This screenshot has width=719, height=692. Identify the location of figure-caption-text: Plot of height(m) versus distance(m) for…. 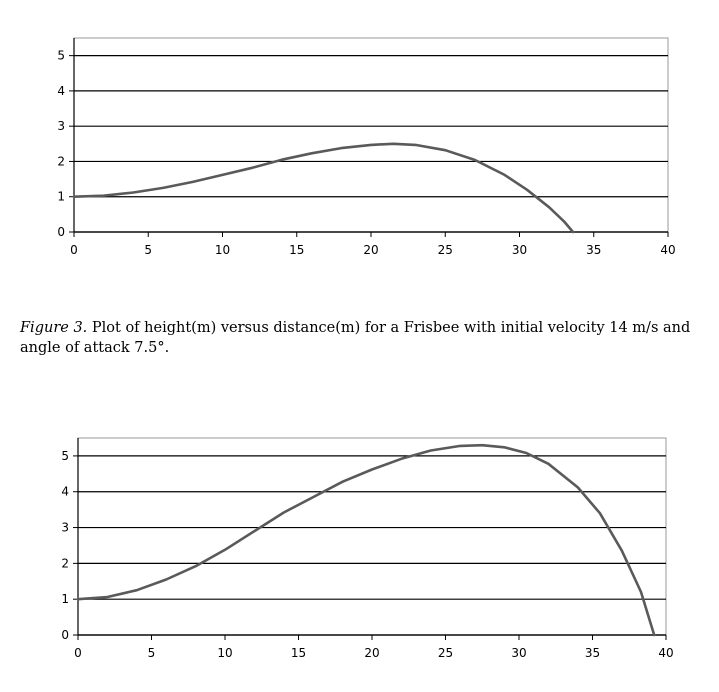
(355, 338).